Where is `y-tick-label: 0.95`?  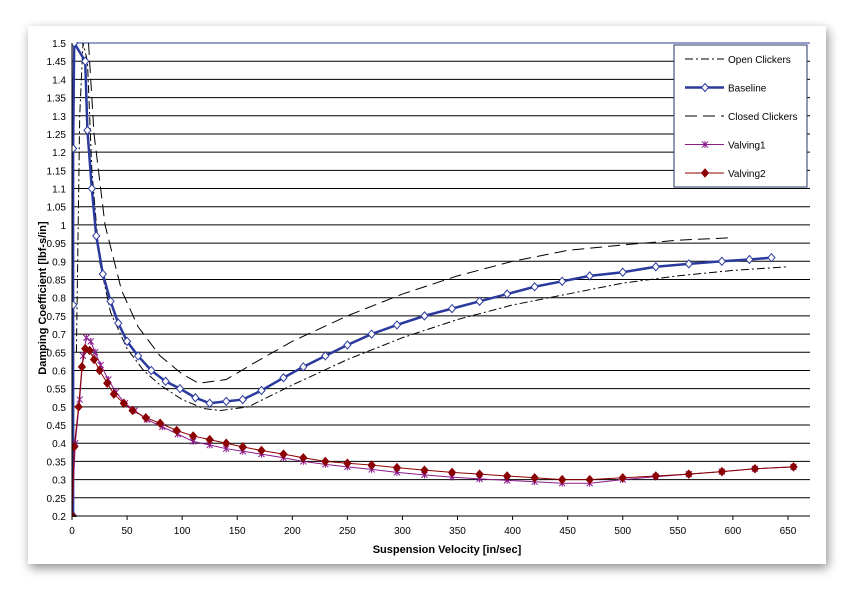
y-tick-label: 0.95 is located at coordinates (57, 244).